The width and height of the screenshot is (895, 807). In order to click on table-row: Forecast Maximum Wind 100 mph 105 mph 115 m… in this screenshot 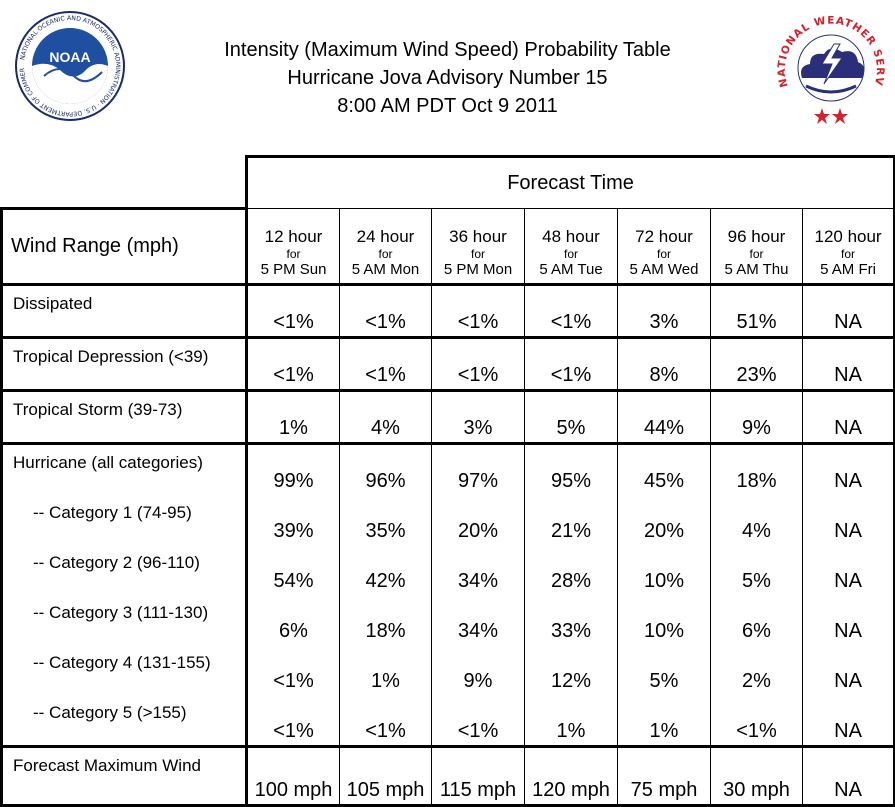, I will do `click(447, 776)`.